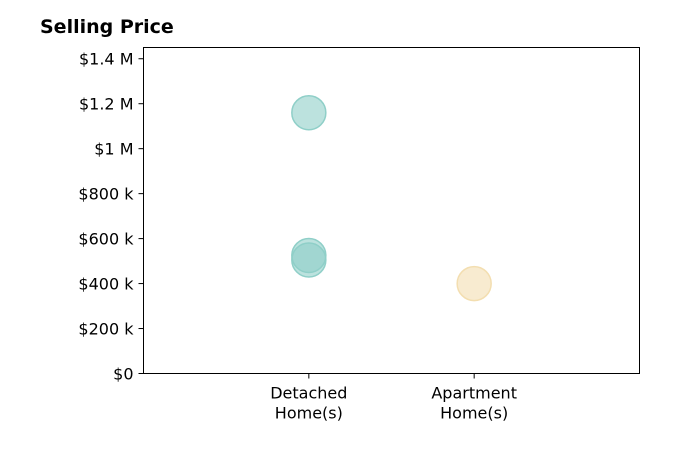  Describe the element at coordinates (474, 403) in the screenshot. I see `x-tick-label: Apartment Home(s)` at that location.